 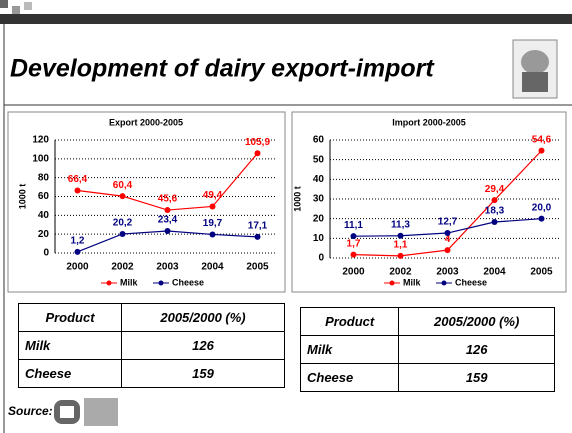 What do you see at coordinates (542, 207) in the screenshot?
I see `data-label: 20,0` at bounding box center [542, 207].